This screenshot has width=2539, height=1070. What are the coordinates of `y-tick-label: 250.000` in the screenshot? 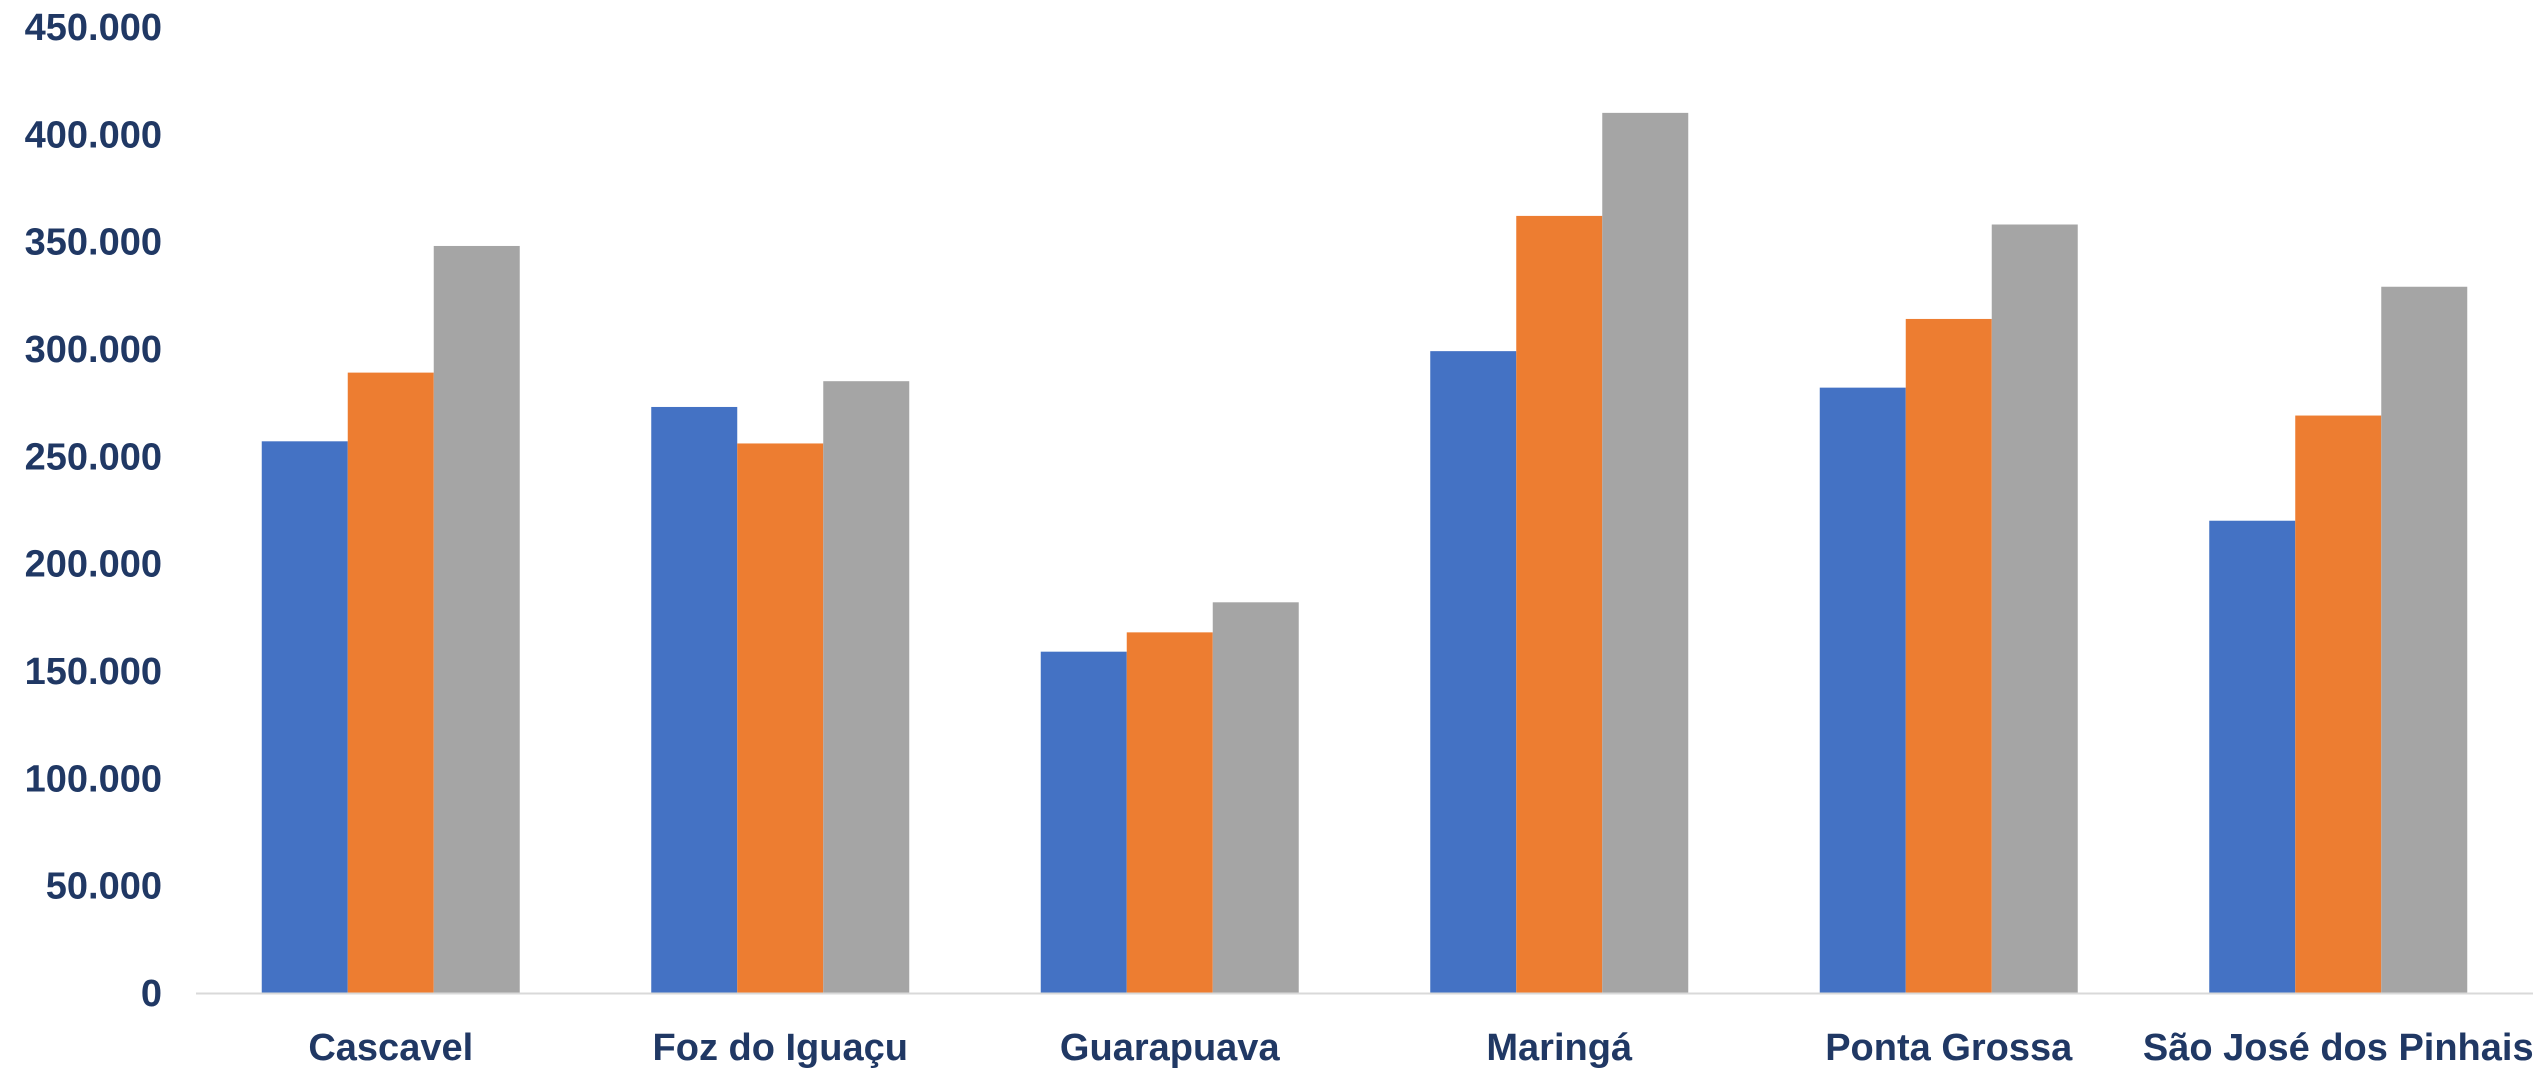 It's located at (93, 457).